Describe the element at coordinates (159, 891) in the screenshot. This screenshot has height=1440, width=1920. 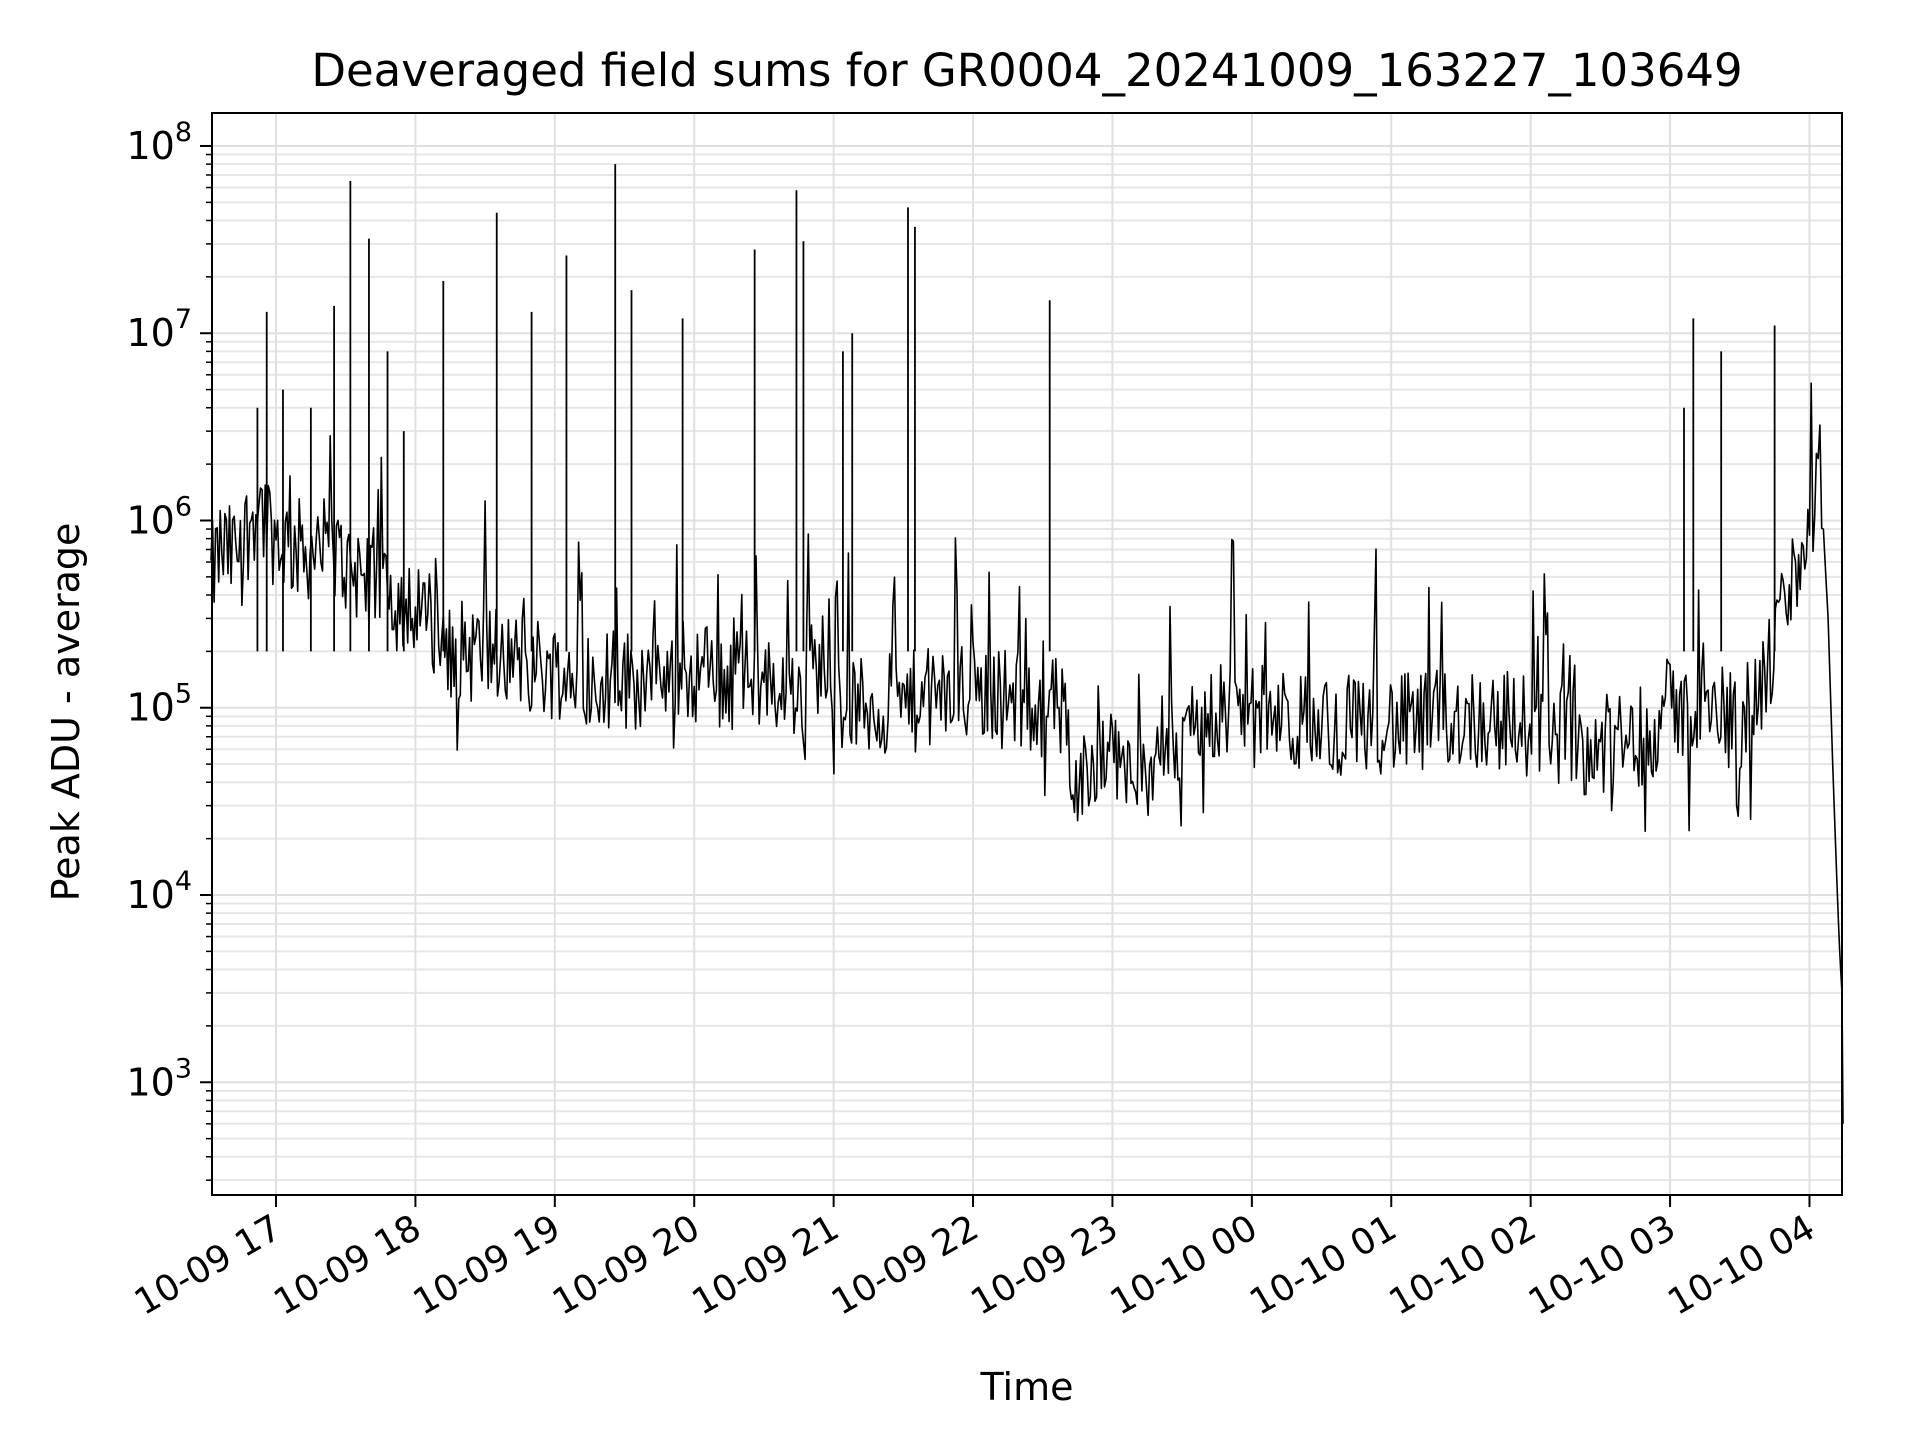
I see `y-tick-label: 10⁴` at that location.